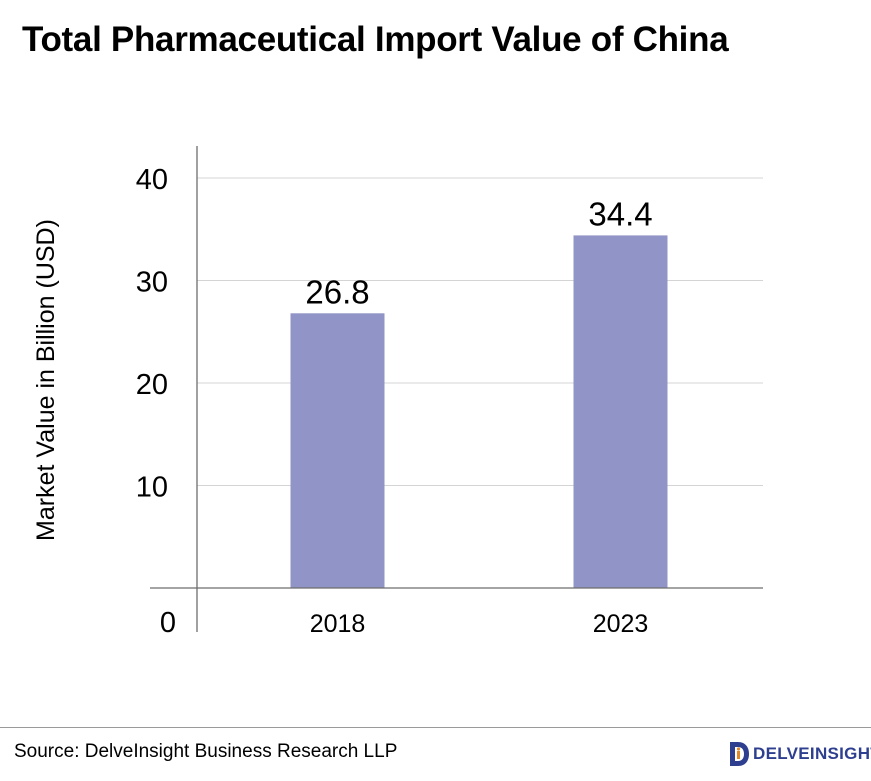 This screenshot has height=781, width=871. What do you see at coordinates (338, 624) in the screenshot?
I see `x-tick-label: 2018` at bounding box center [338, 624].